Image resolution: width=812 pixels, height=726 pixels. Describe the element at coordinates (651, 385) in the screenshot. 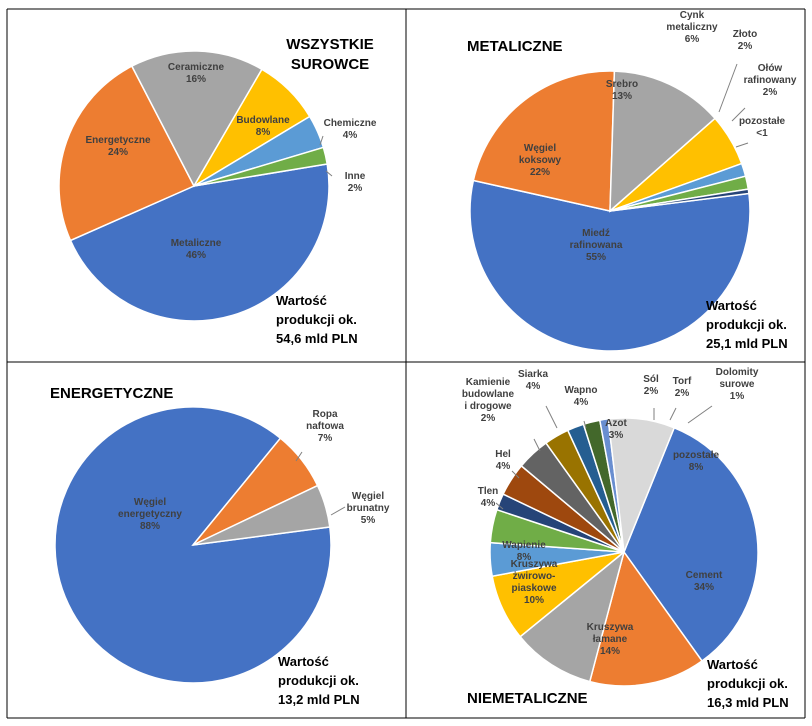

I see `slice-label-3-10: Sól 2%` at that location.